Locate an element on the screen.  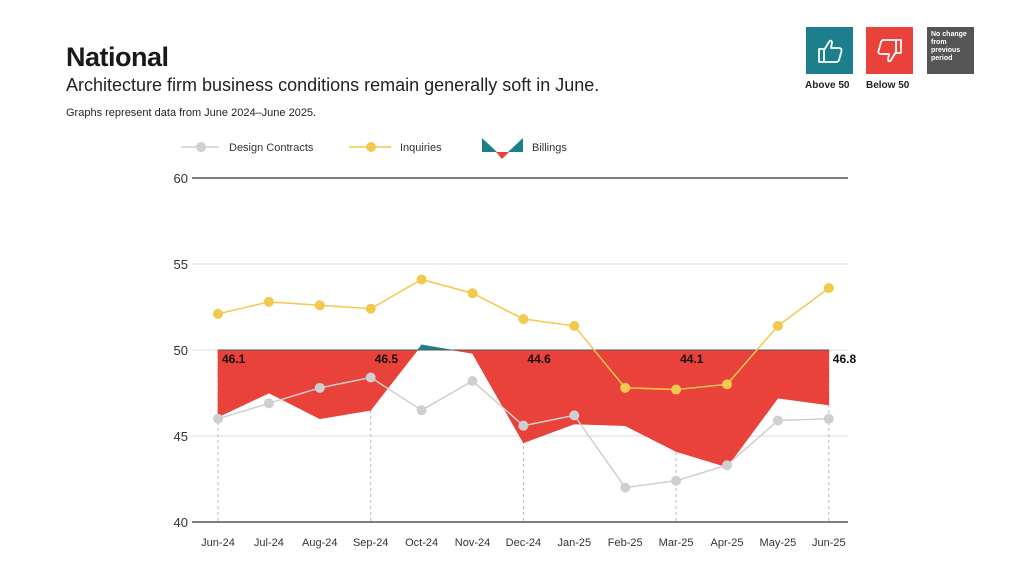
legend-billings-above-mark-right is located at coordinates (515, 145).